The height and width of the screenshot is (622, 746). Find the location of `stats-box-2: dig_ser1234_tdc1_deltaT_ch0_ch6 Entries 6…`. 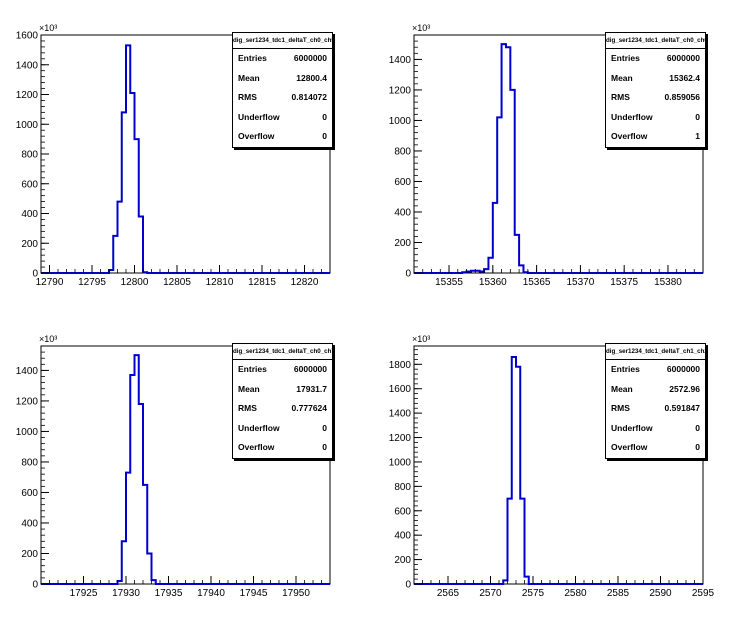

stats-box-2: dig_ser1234_tdc1_deltaT_ch0_ch6 Entries 6… is located at coordinates (655, 90).